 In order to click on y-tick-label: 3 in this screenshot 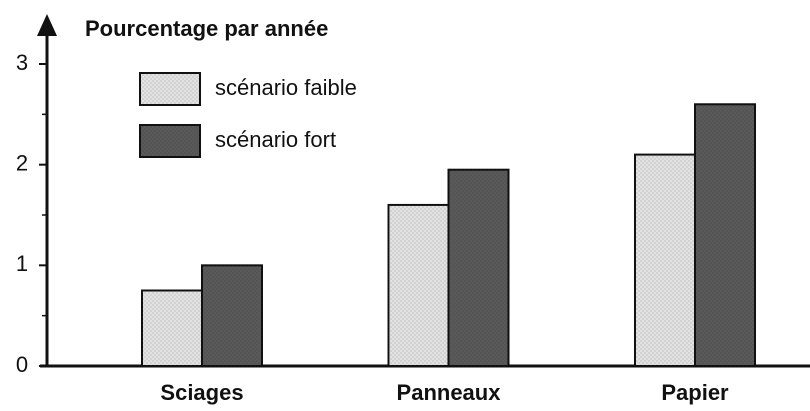, I will do `click(22, 62)`.